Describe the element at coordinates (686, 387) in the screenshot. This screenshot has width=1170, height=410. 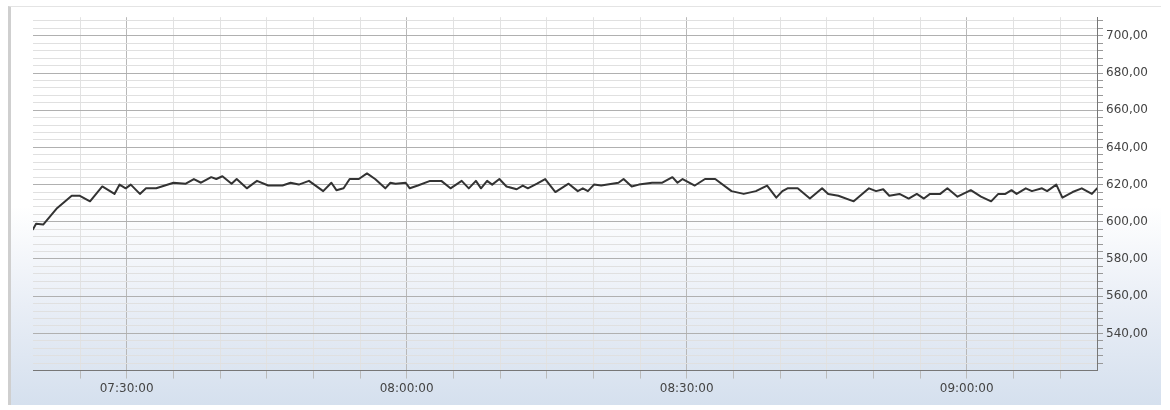
I see `x-tick-label: 08:30:00` at that location.